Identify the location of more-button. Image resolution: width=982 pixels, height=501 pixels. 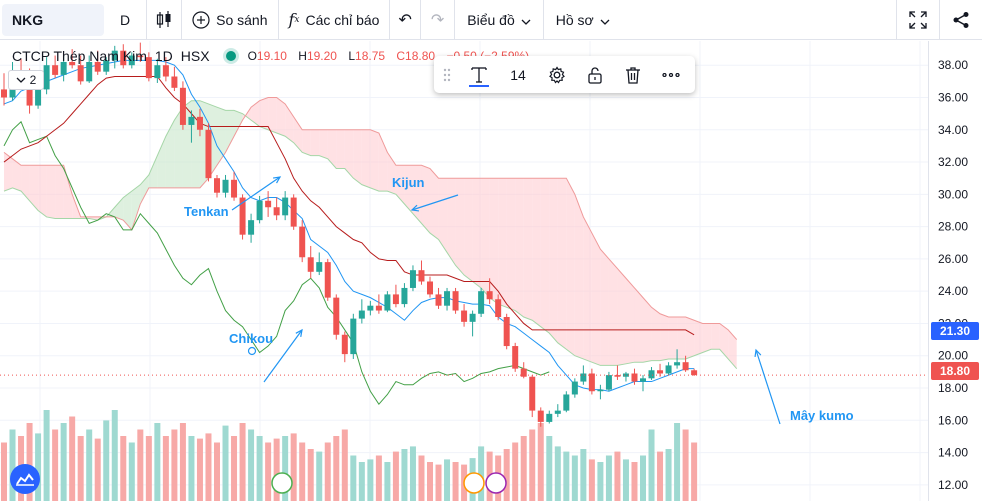
(671, 74).